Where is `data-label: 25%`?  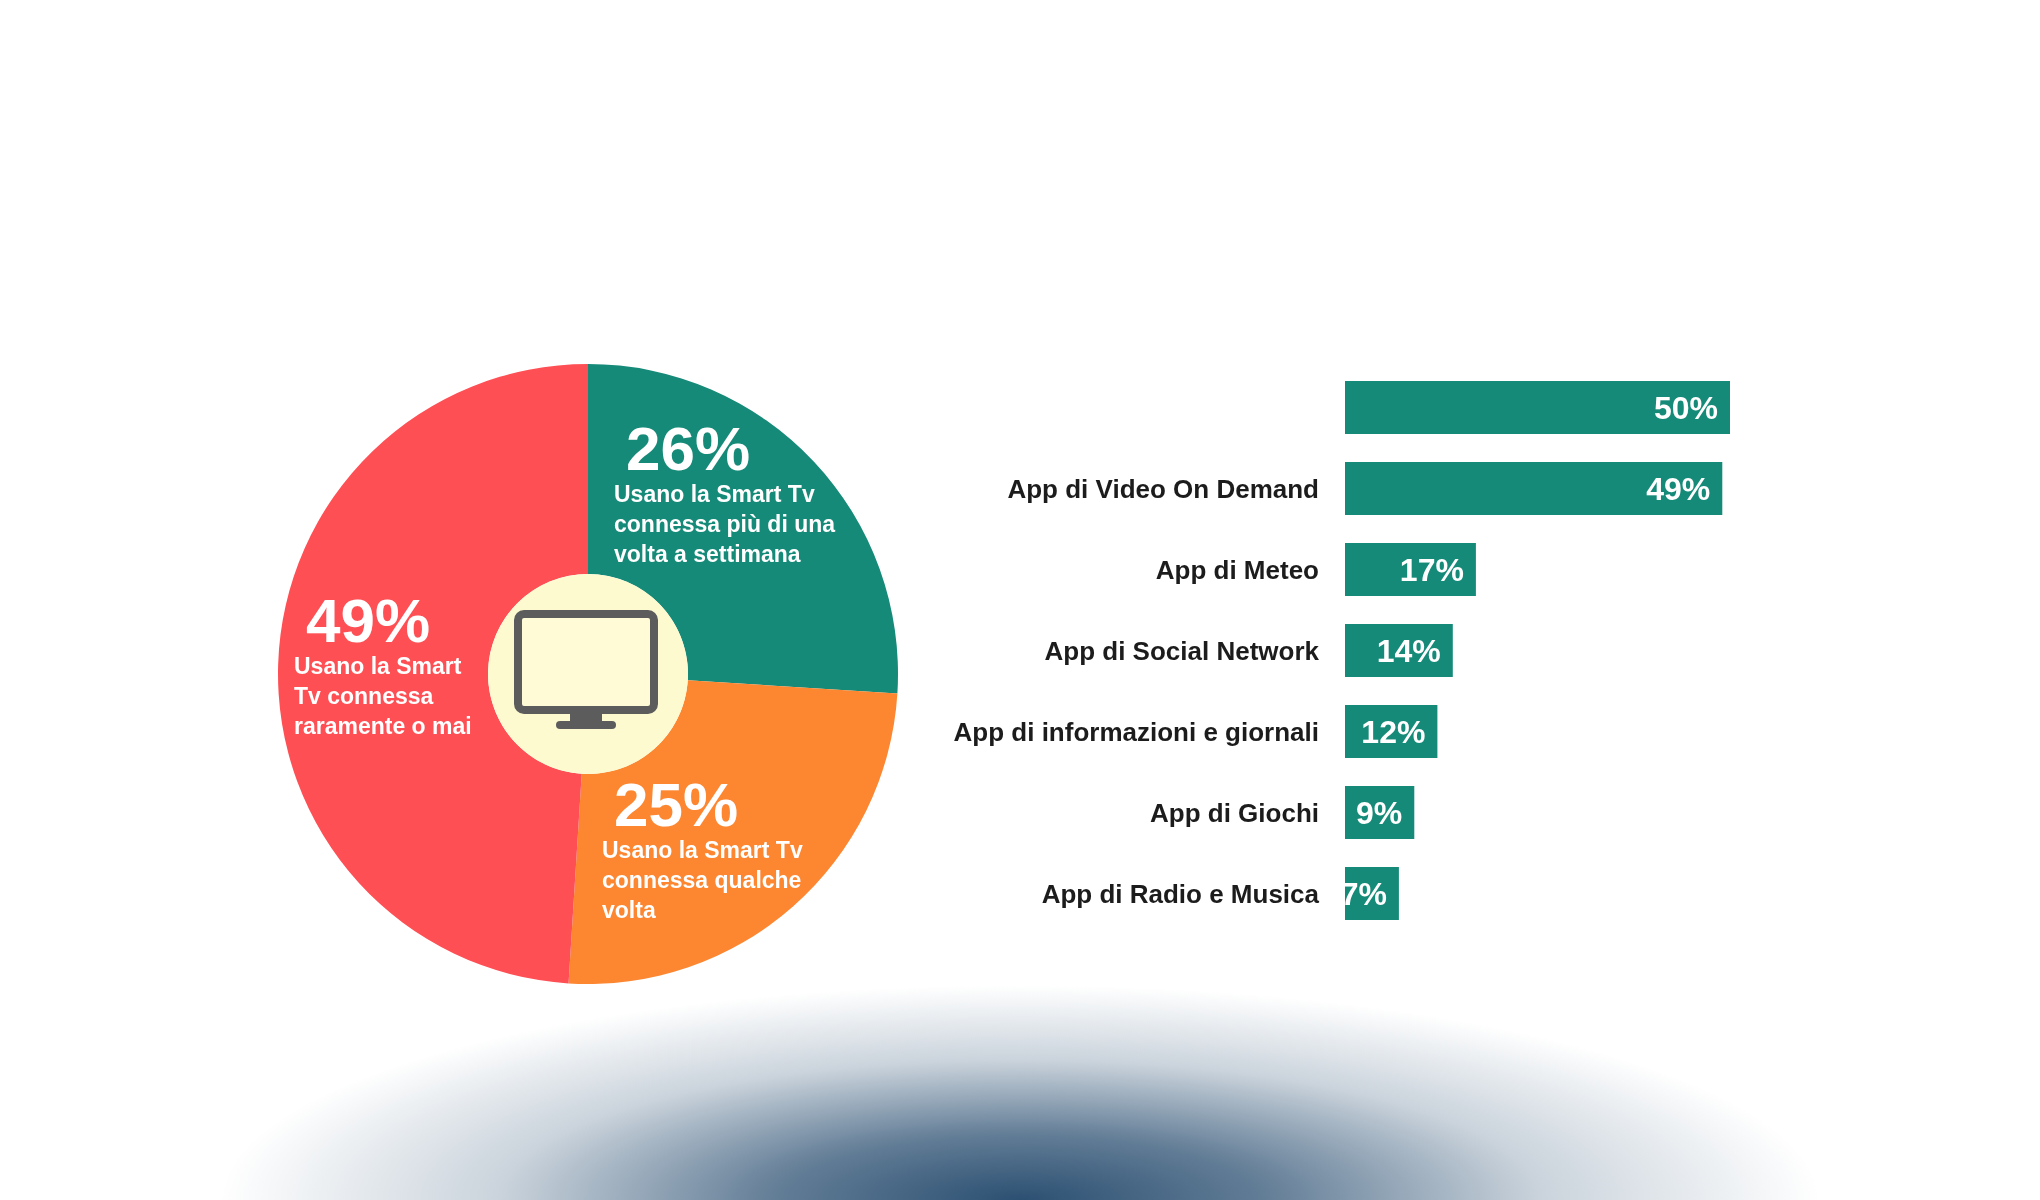 data-label: 25% is located at coordinates (676, 804).